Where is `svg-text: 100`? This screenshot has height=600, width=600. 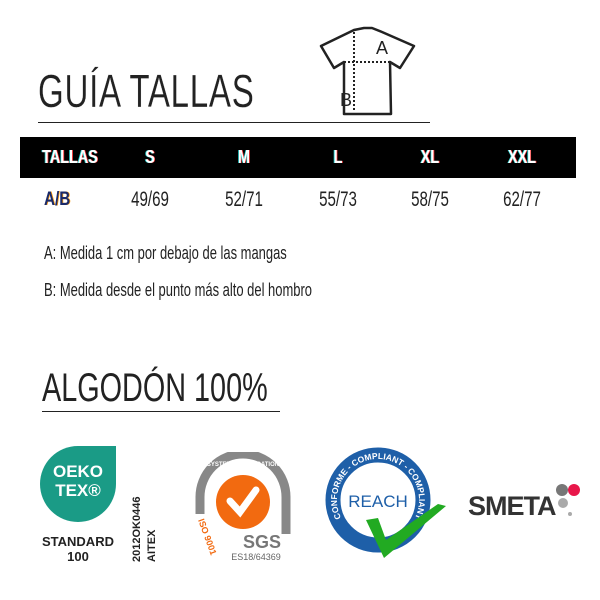
svg-text: 100 is located at coordinates (78, 556).